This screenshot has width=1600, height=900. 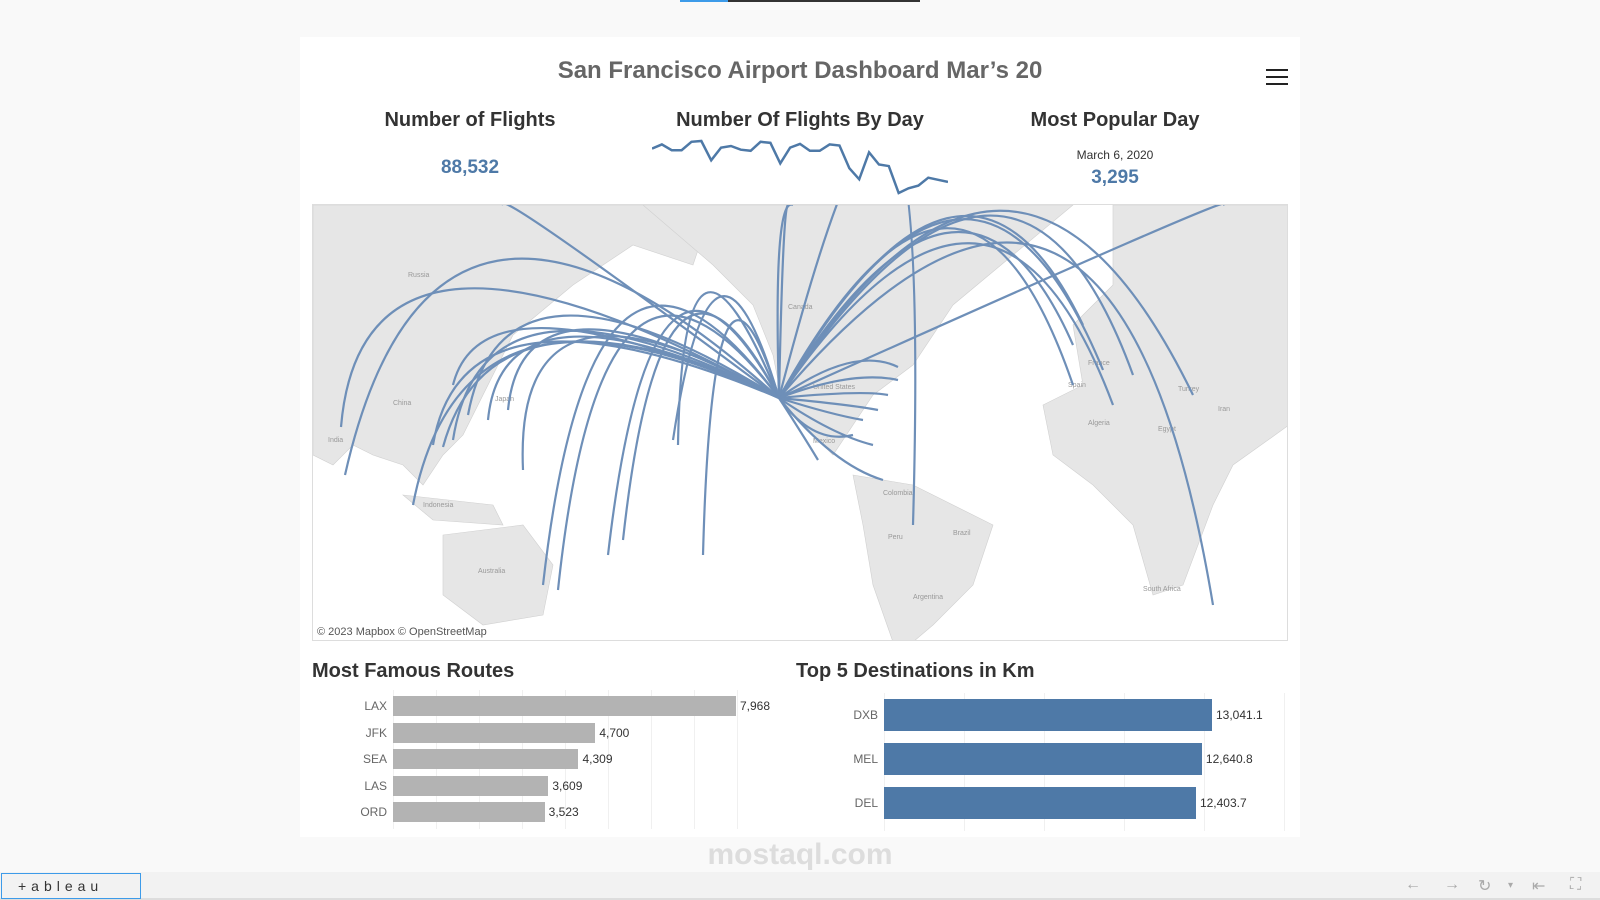 I want to click on land-indonesia, so click(x=453, y=510).